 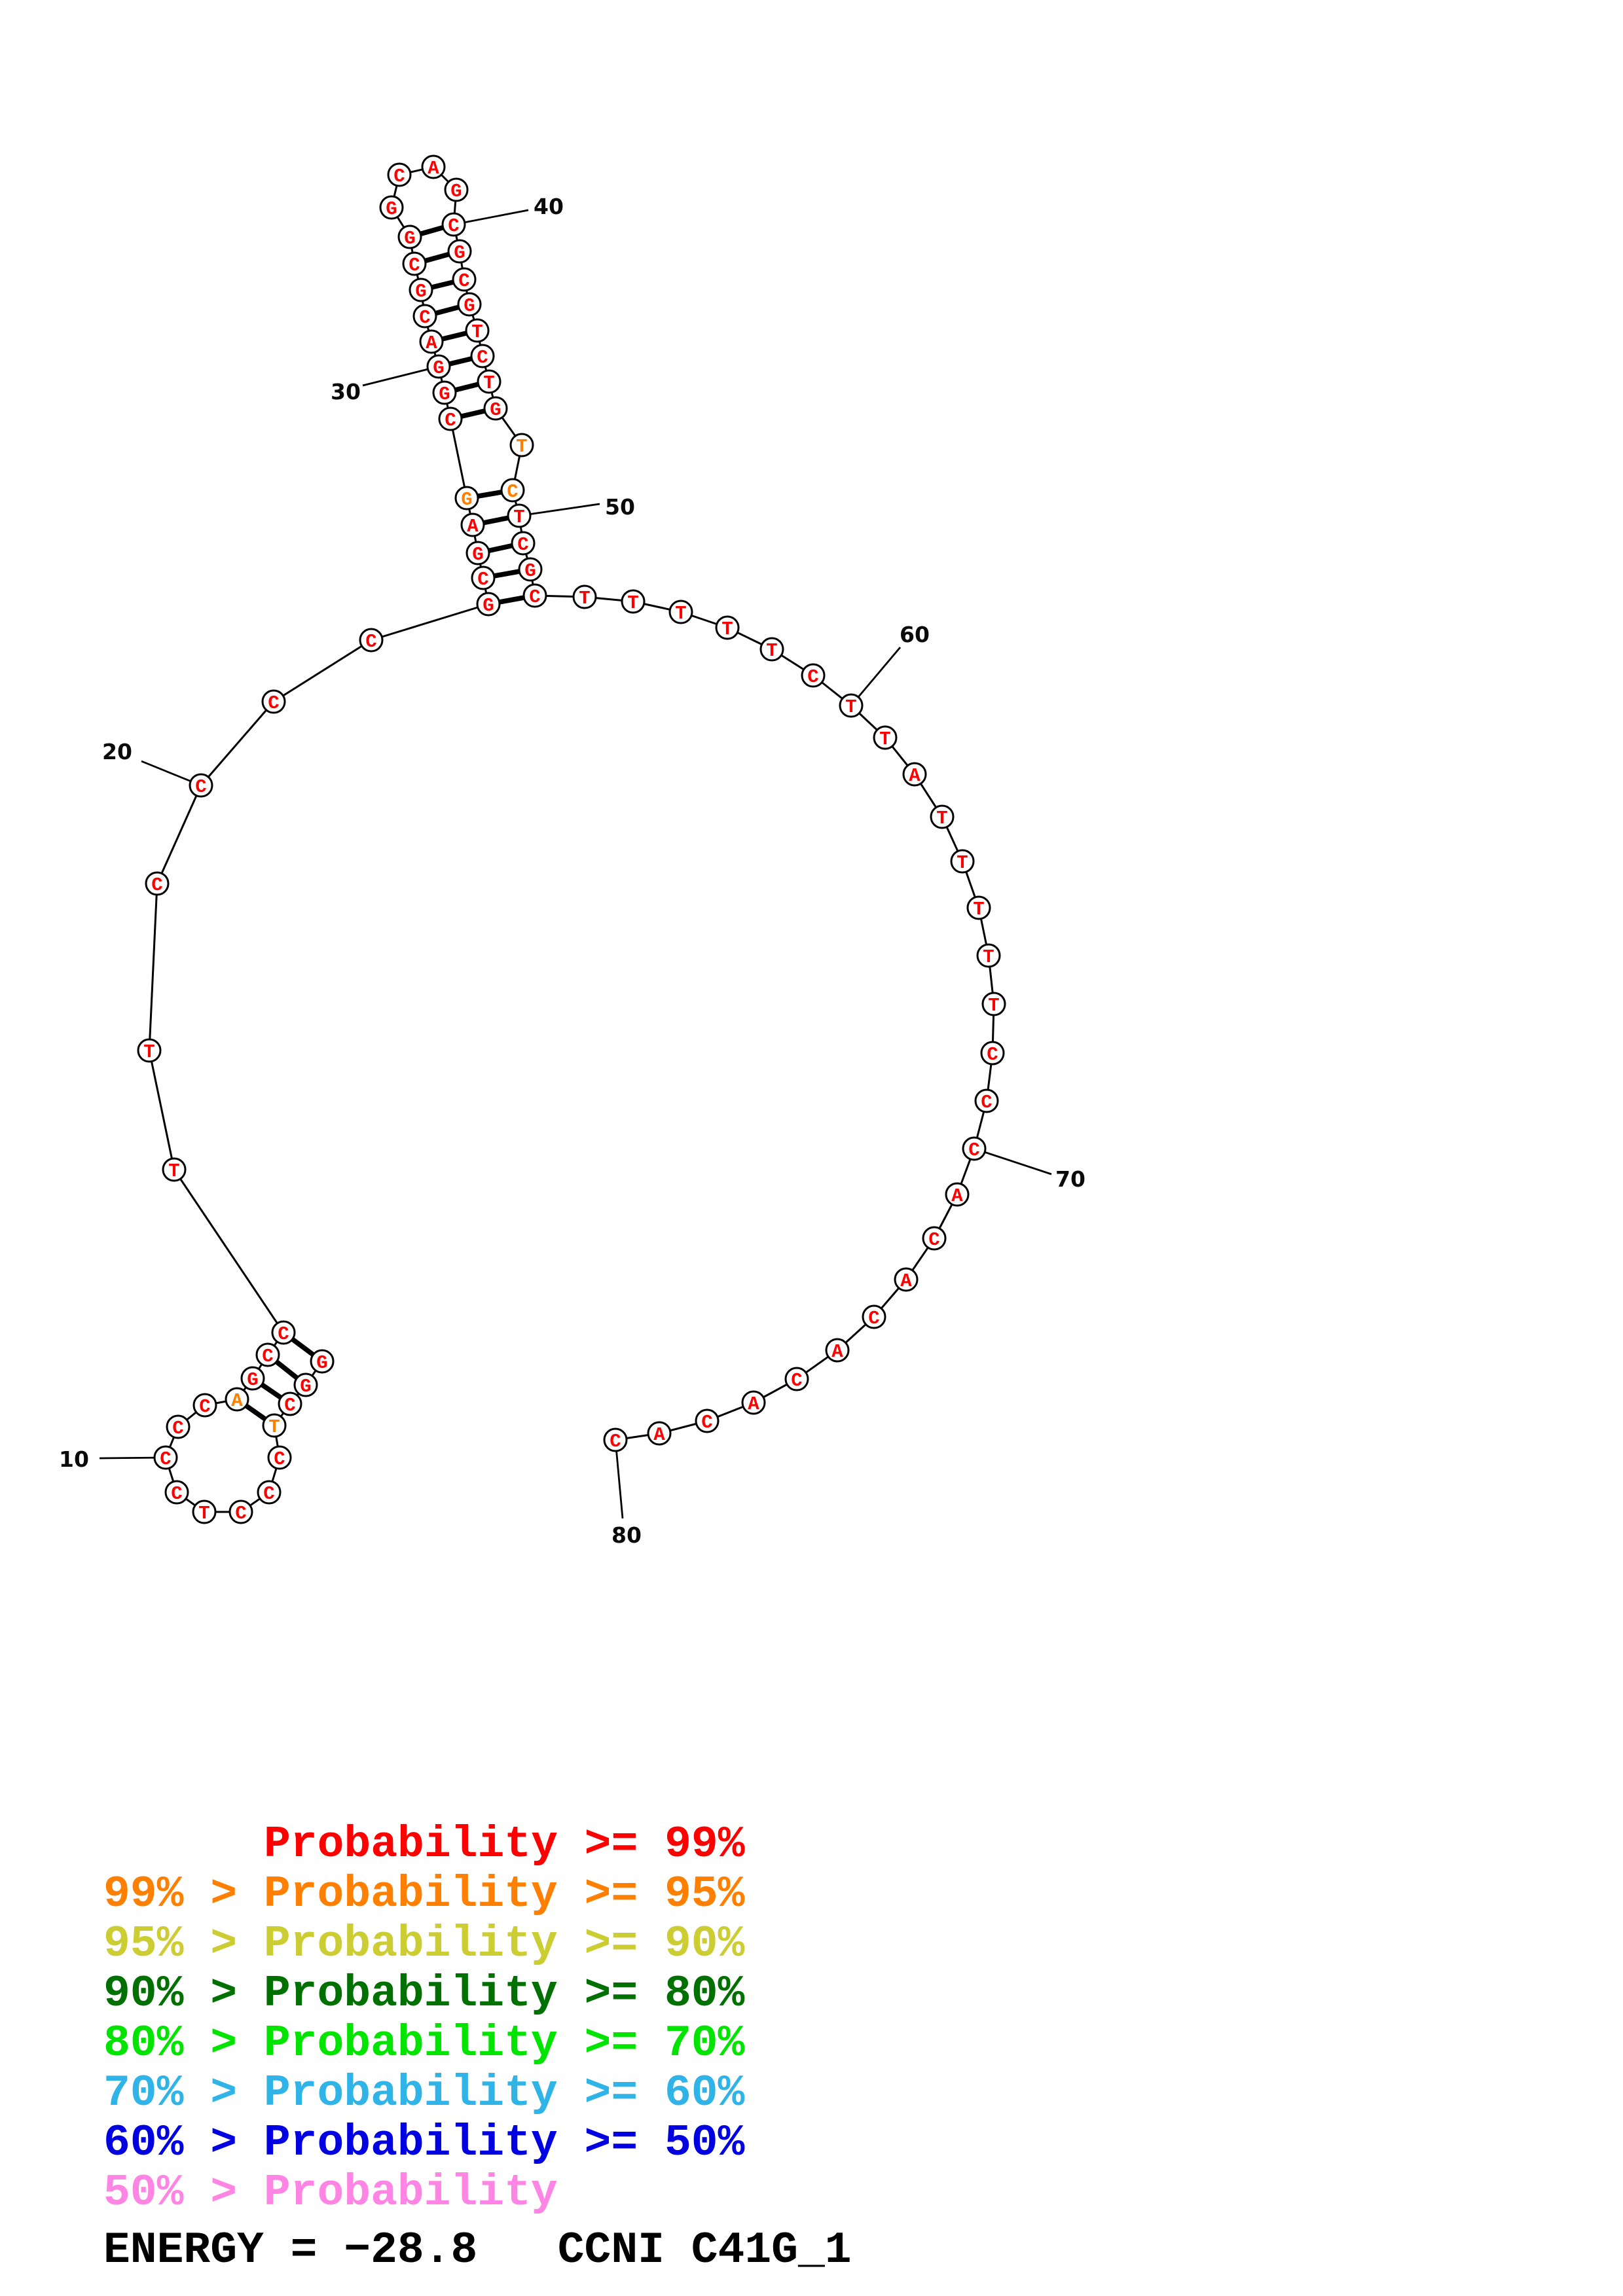 What do you see at coordinates (424, 1994) in the screenshot?
I see `legend-row-80-90: 90% > Probability >= 80%` at bounding box center [424, 1994].